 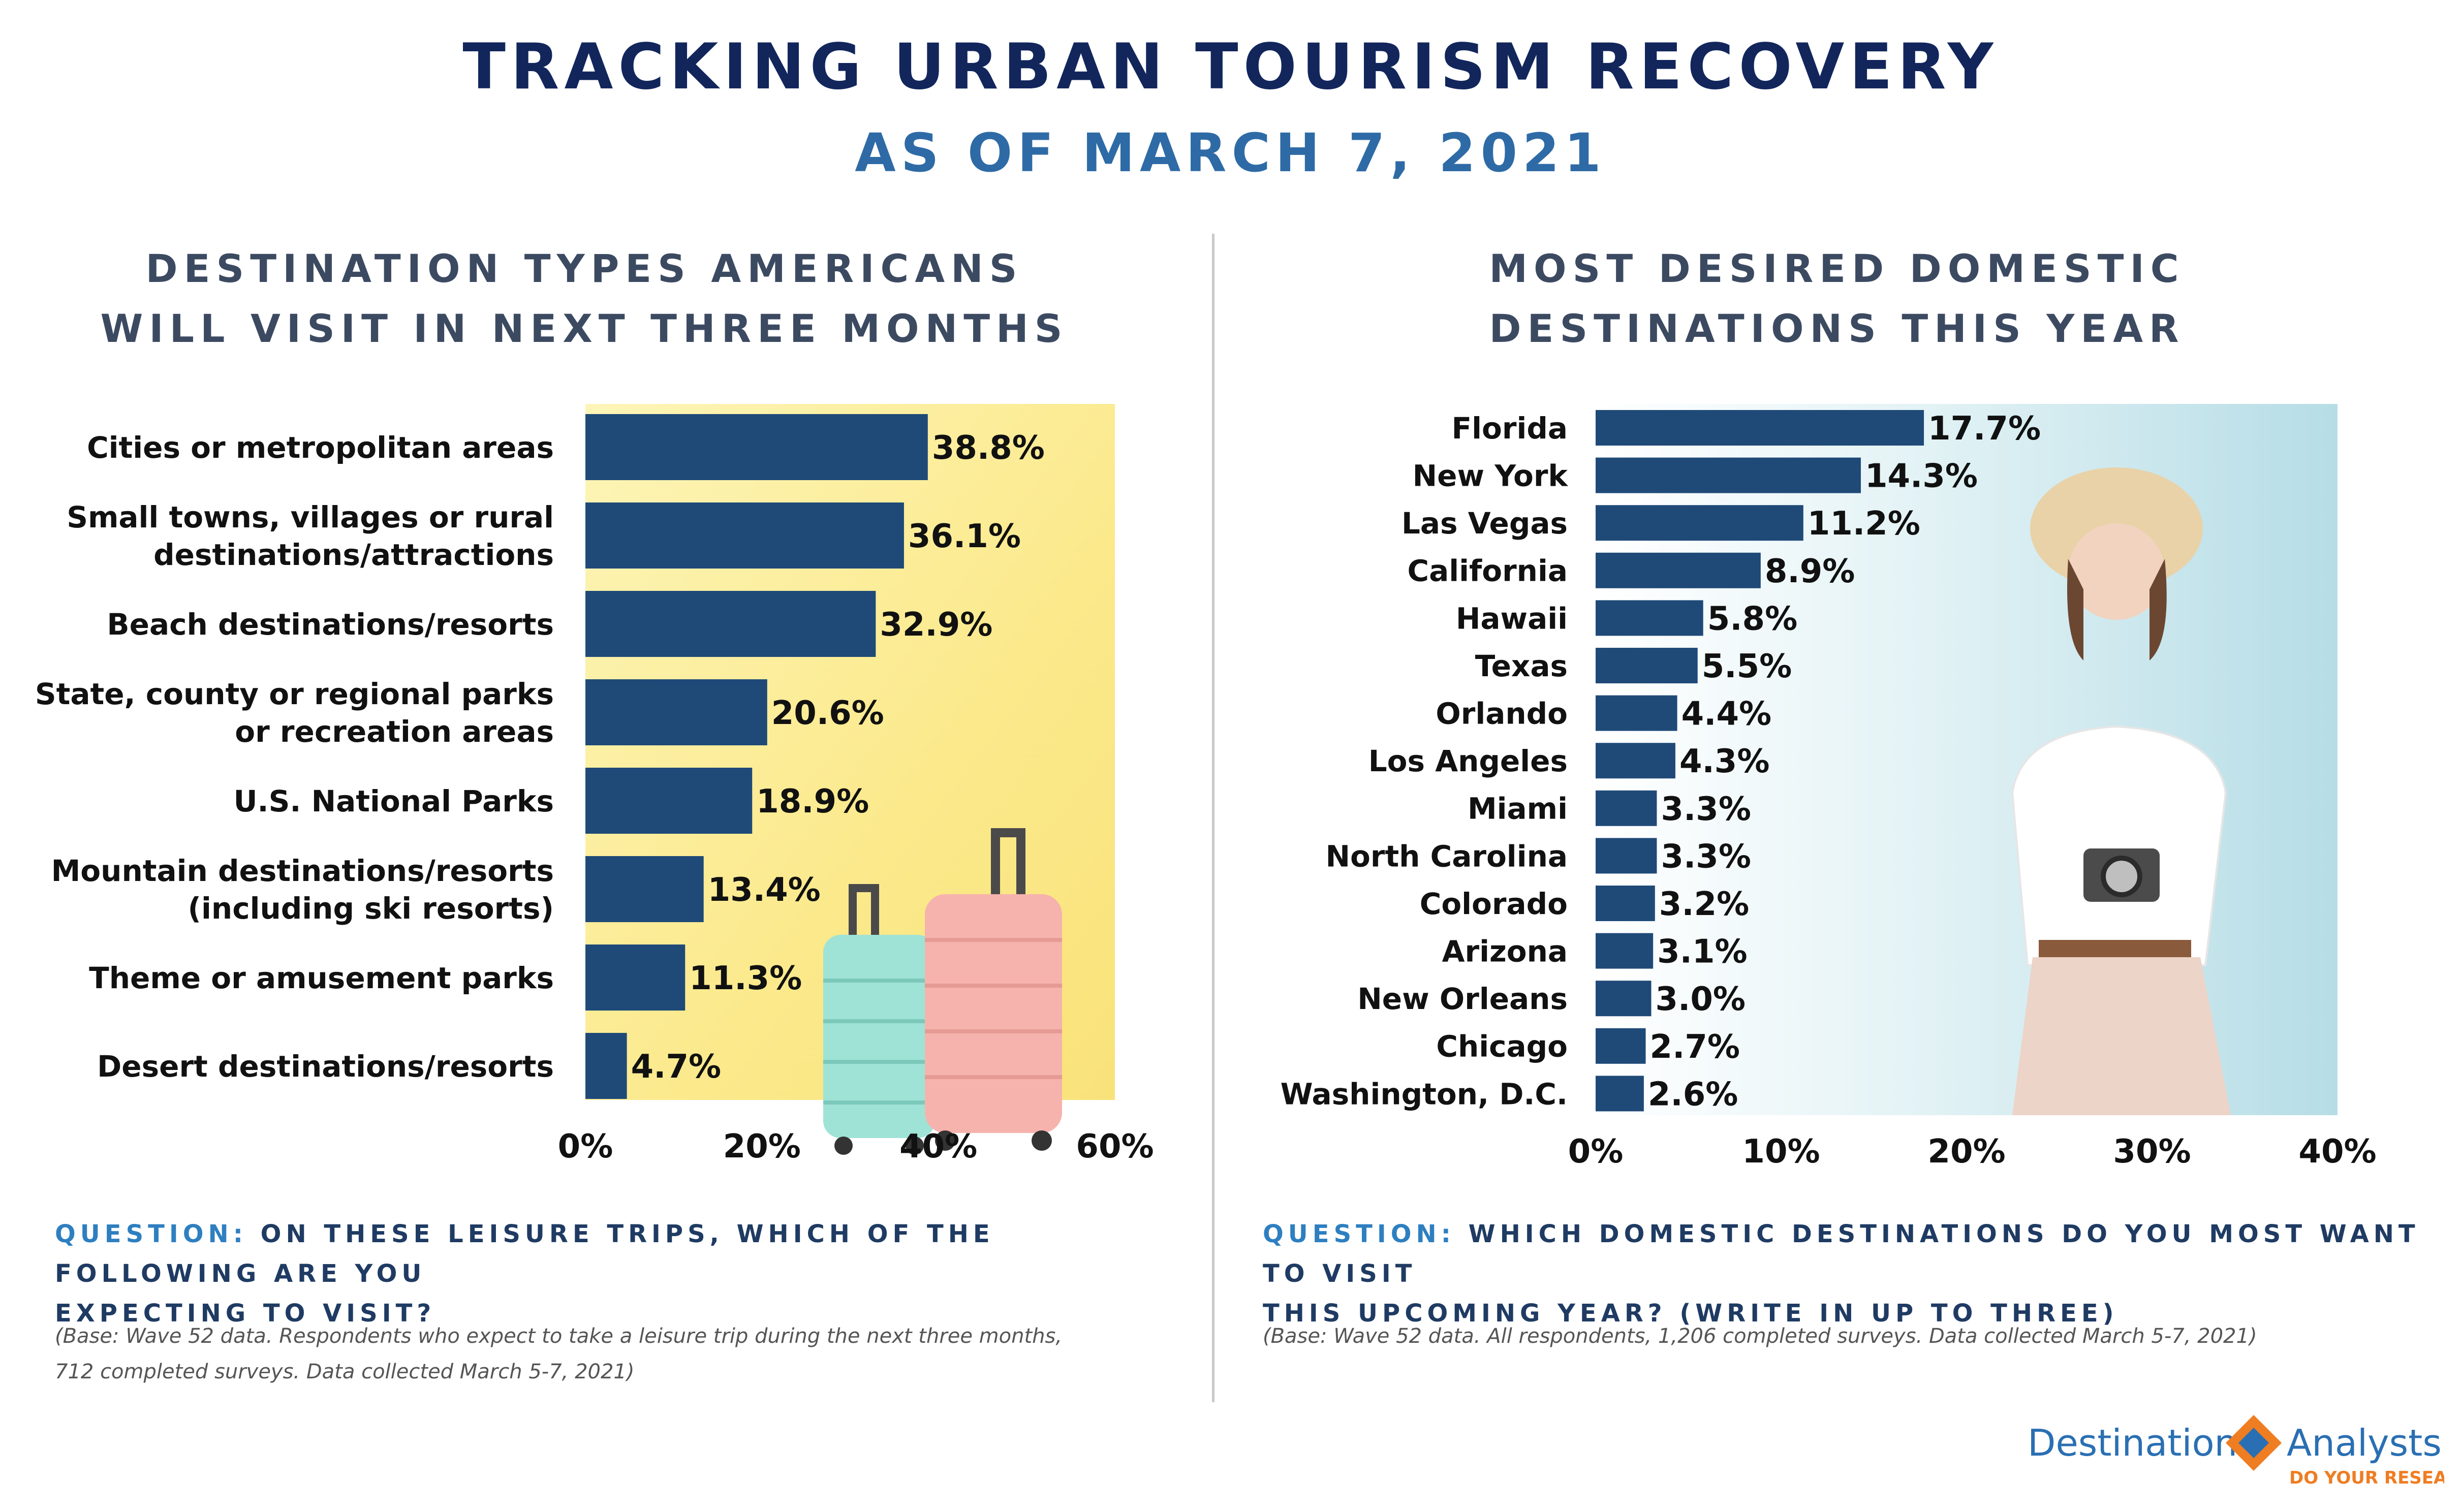 I want to click on left-question-label: QUESTION:, so click(x=151, y=1234).